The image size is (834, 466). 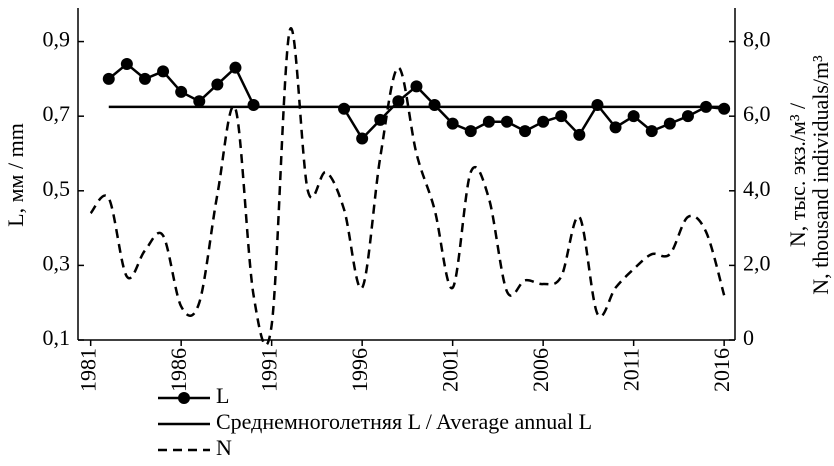 What do you see at coordinates (404, 421) in the screenshot?
I see `legend-label: Среднемноголетняя L / Average annual L` at bounding box center [404, 421].